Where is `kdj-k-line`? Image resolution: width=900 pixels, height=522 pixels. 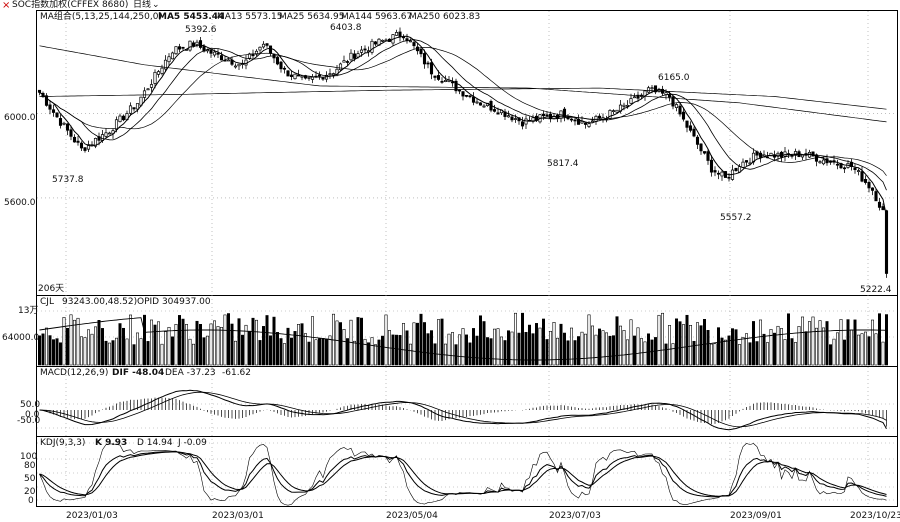 kdj-k-line is located at coordinates (463, 474).